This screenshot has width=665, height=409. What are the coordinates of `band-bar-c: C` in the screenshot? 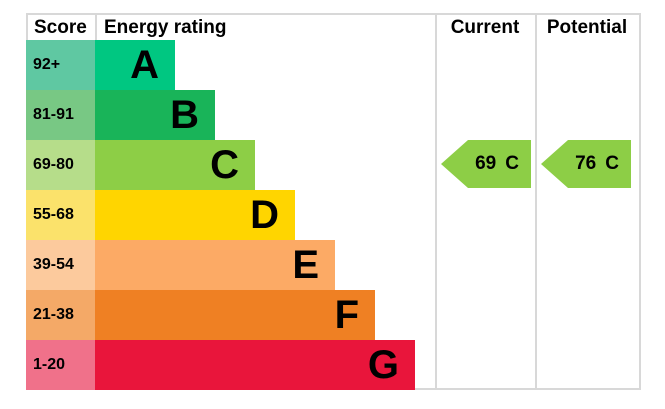 It's located at (175, 165).